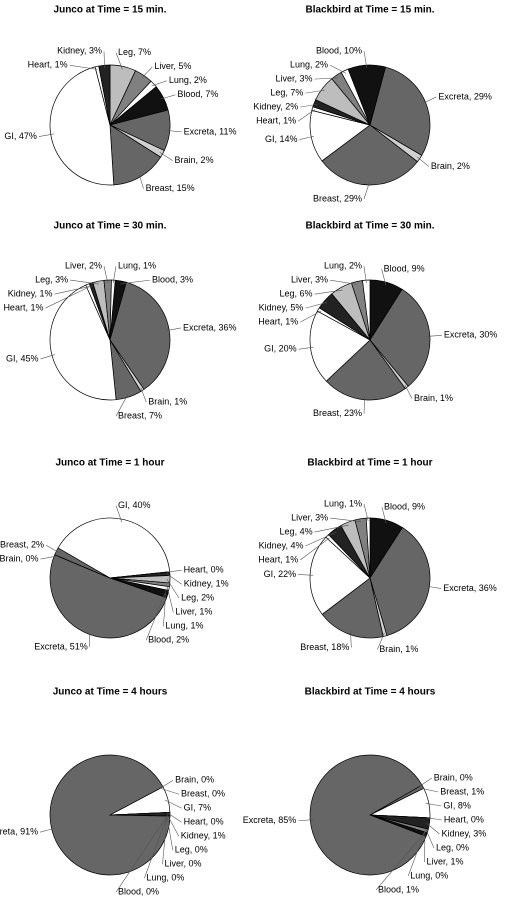 This screenshot has height=900, width=523. I want to click on slice-label: Breast, 18%, so click(324, 647).